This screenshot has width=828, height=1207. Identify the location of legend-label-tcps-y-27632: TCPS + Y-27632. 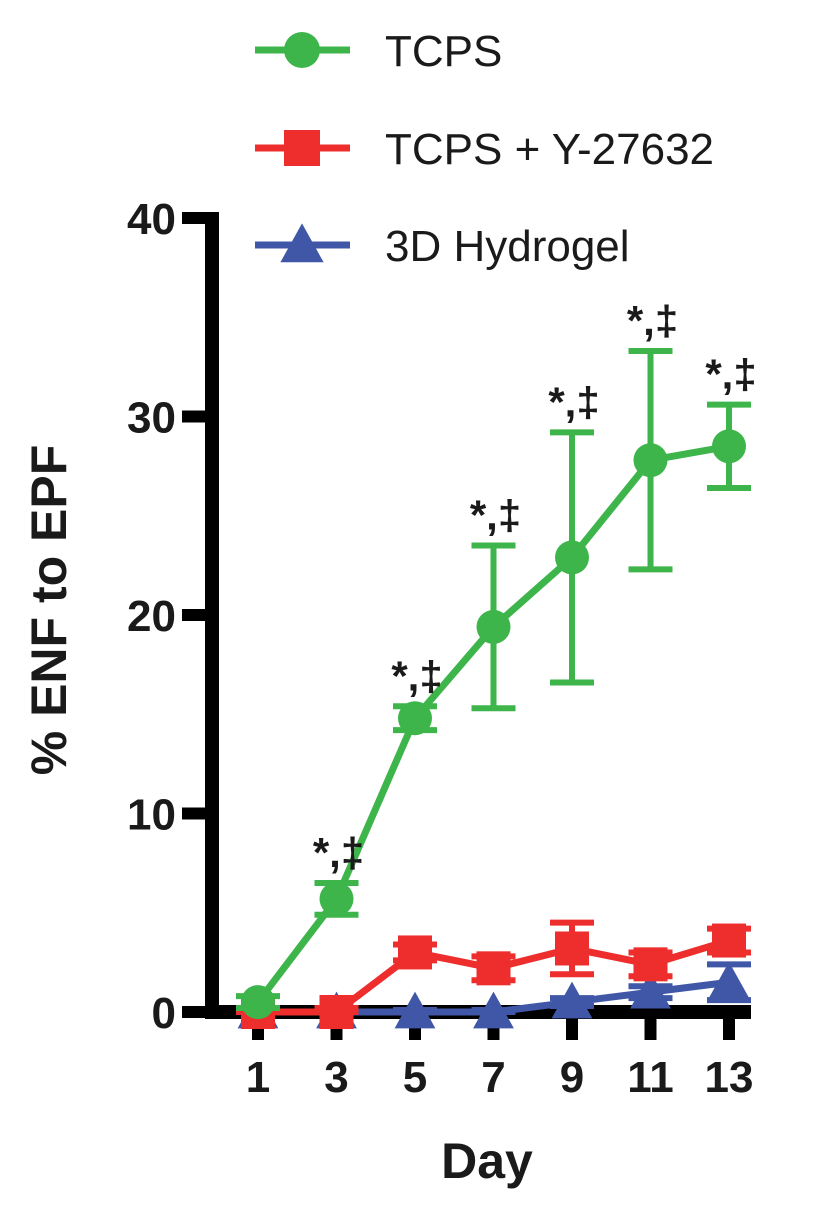
(549, 149).